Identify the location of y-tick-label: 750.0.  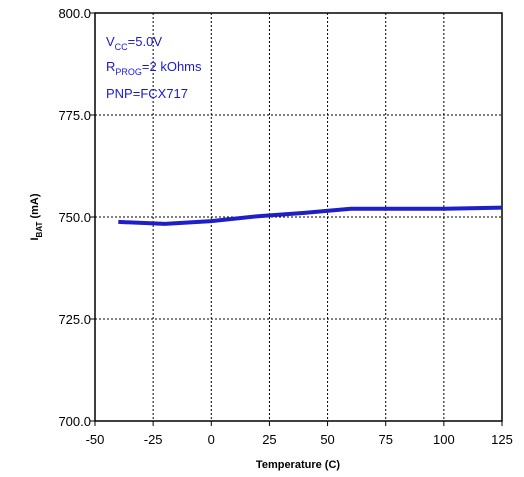
(74, 217).